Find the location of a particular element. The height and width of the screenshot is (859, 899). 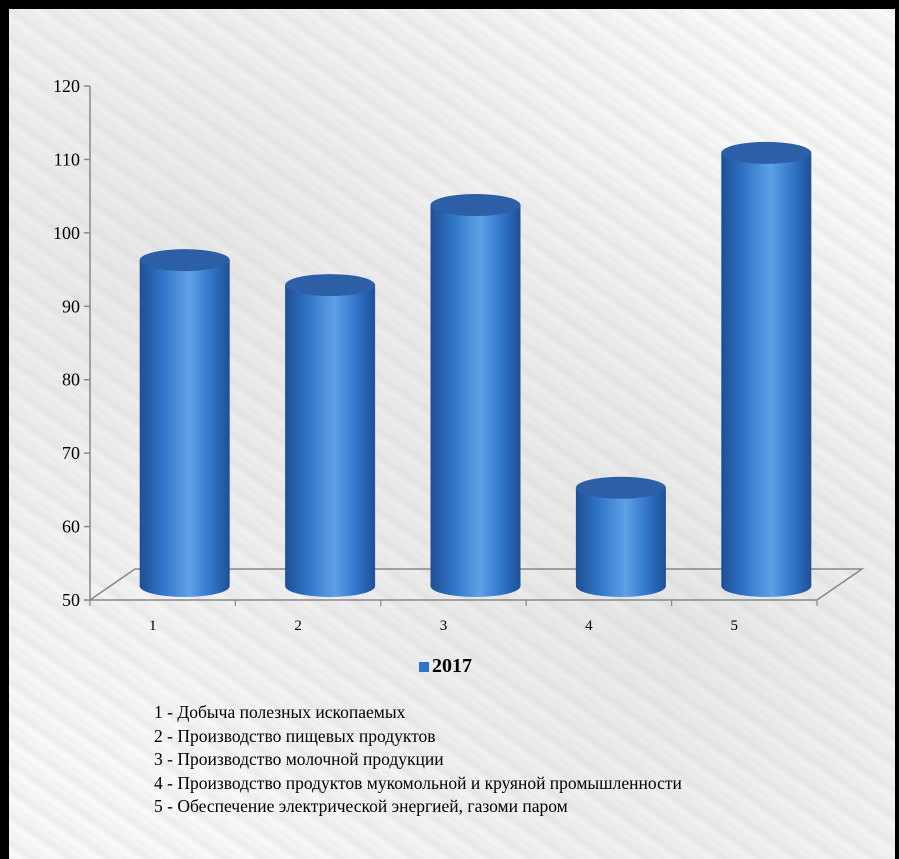

y-tick-label: 90 is located at coordinates (71, 306).